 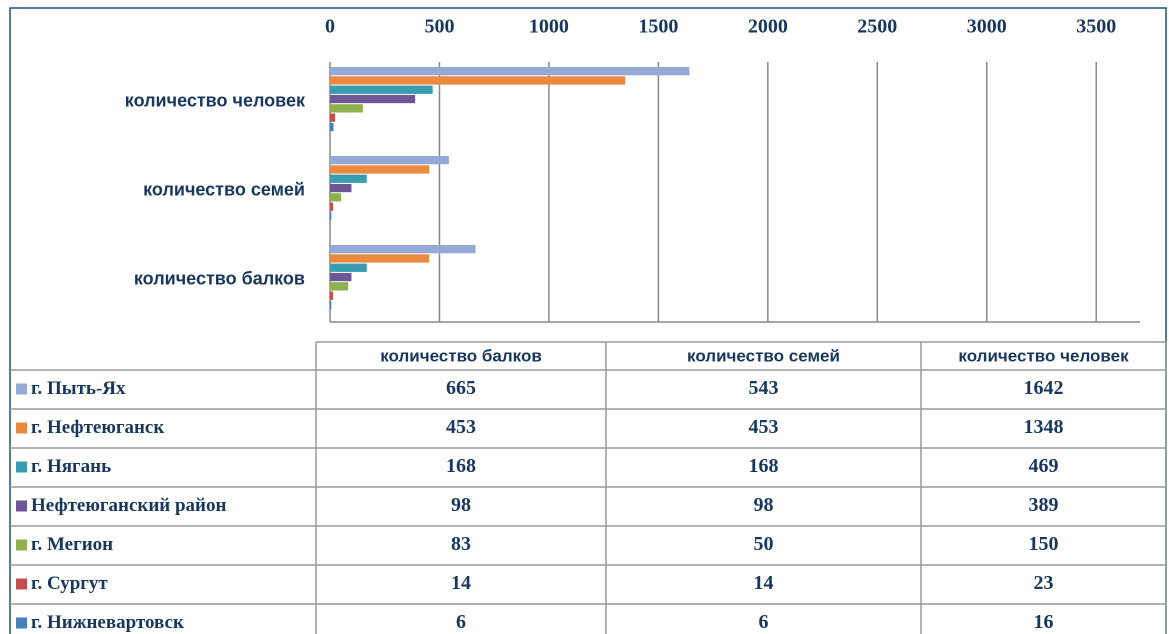 I want to click on table-cell: 23, so click(x=1044, y=583).